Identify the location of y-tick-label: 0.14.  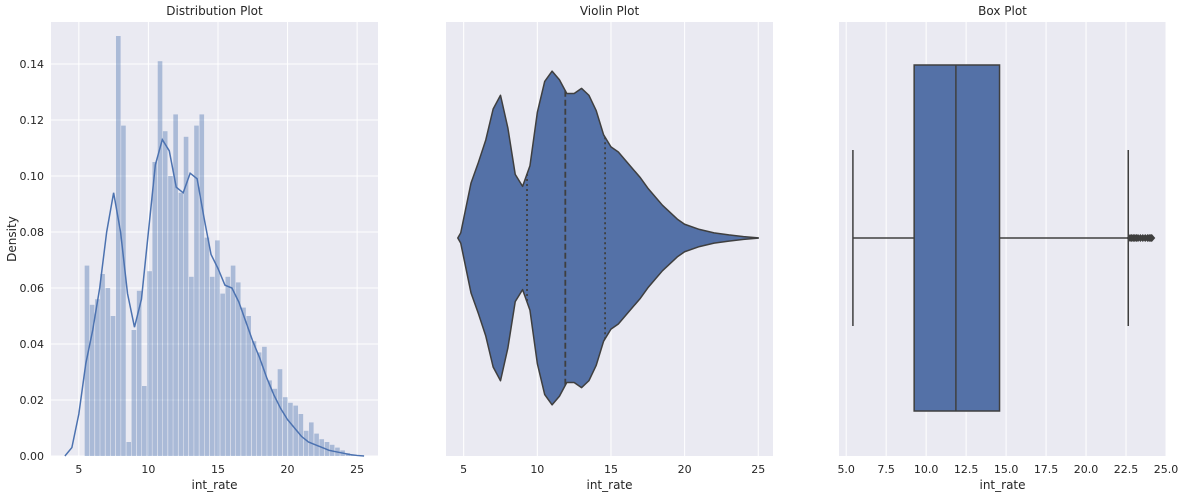
(32, 64).